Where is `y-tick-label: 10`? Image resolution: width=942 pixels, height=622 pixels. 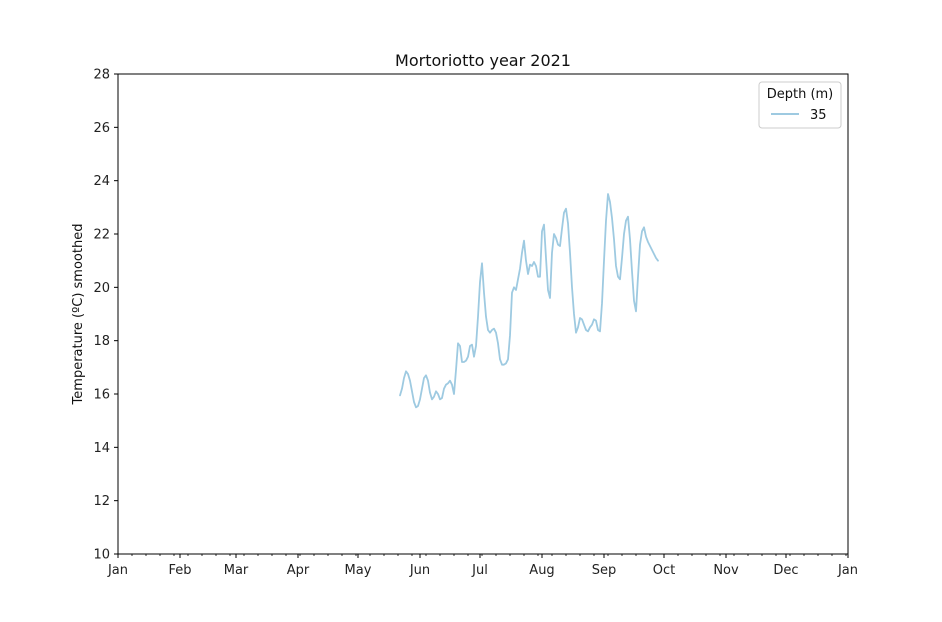
y-tick-label: 10 is located at coordinates (101, 555).